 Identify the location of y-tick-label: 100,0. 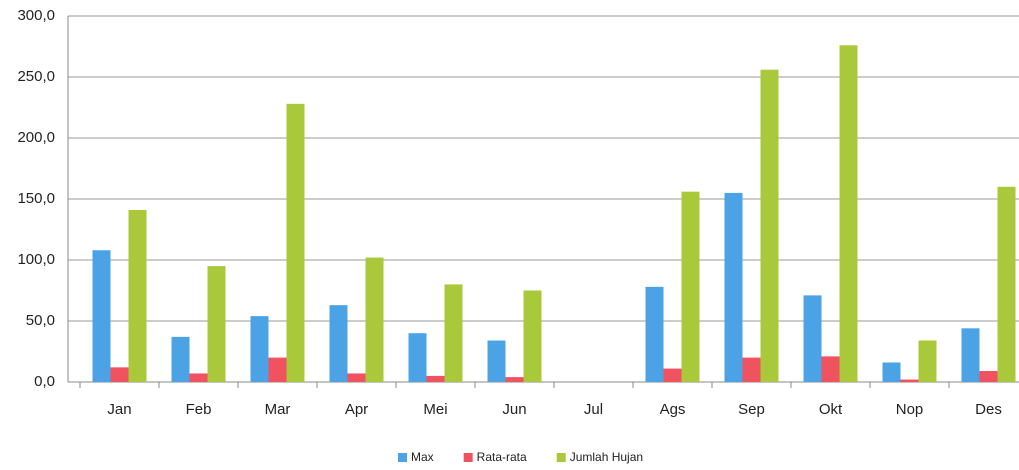
(36, 259).